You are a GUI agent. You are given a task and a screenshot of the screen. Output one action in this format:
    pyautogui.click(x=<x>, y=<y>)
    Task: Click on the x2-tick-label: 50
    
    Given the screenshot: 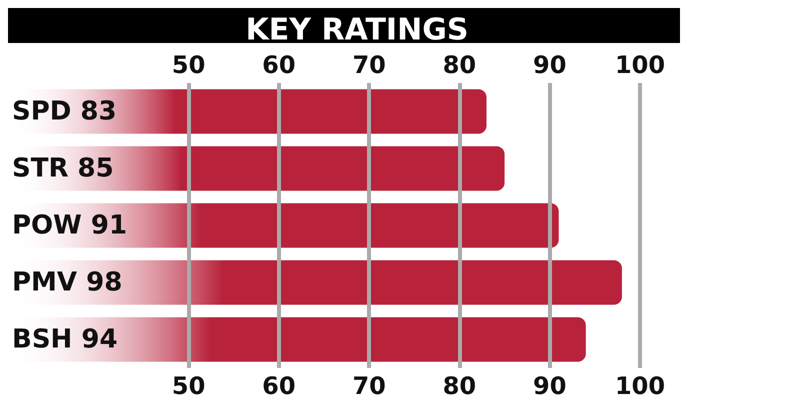 What is the action you would take?
    pyautogui.click(x=189, y=65)
    